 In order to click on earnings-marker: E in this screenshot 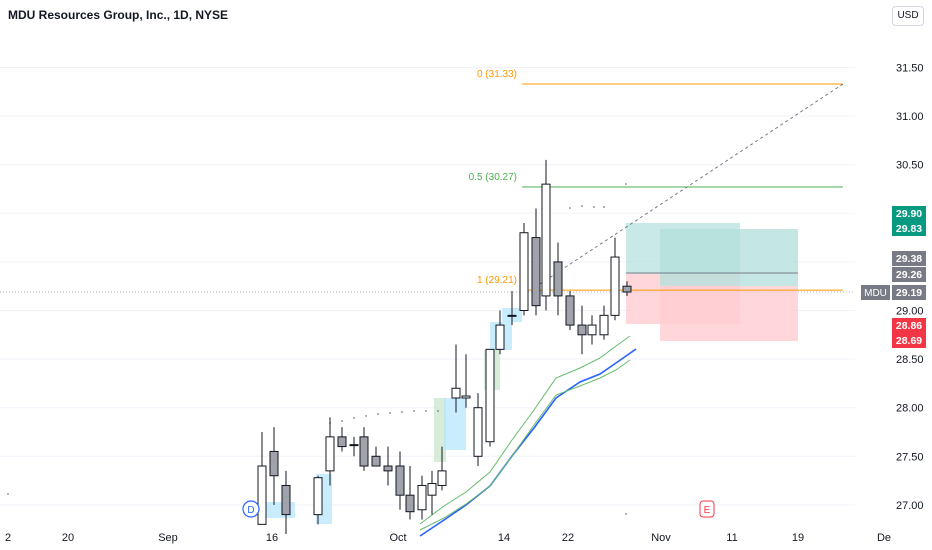, I will do `click(707, 509)`.